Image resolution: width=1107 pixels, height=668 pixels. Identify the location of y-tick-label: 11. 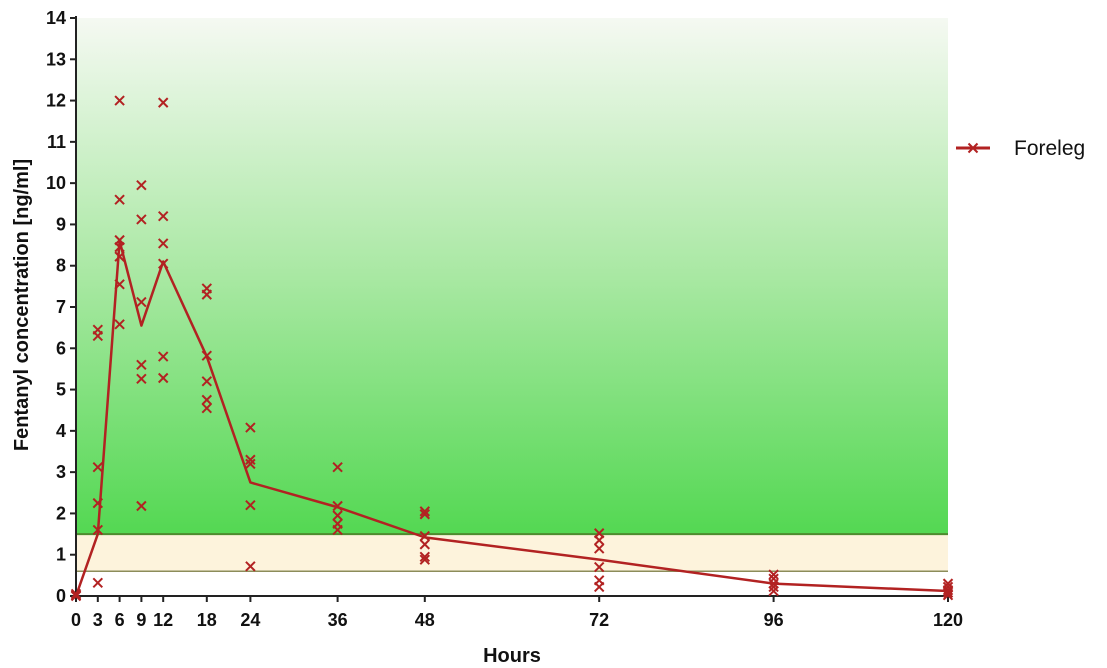
(56, 142).